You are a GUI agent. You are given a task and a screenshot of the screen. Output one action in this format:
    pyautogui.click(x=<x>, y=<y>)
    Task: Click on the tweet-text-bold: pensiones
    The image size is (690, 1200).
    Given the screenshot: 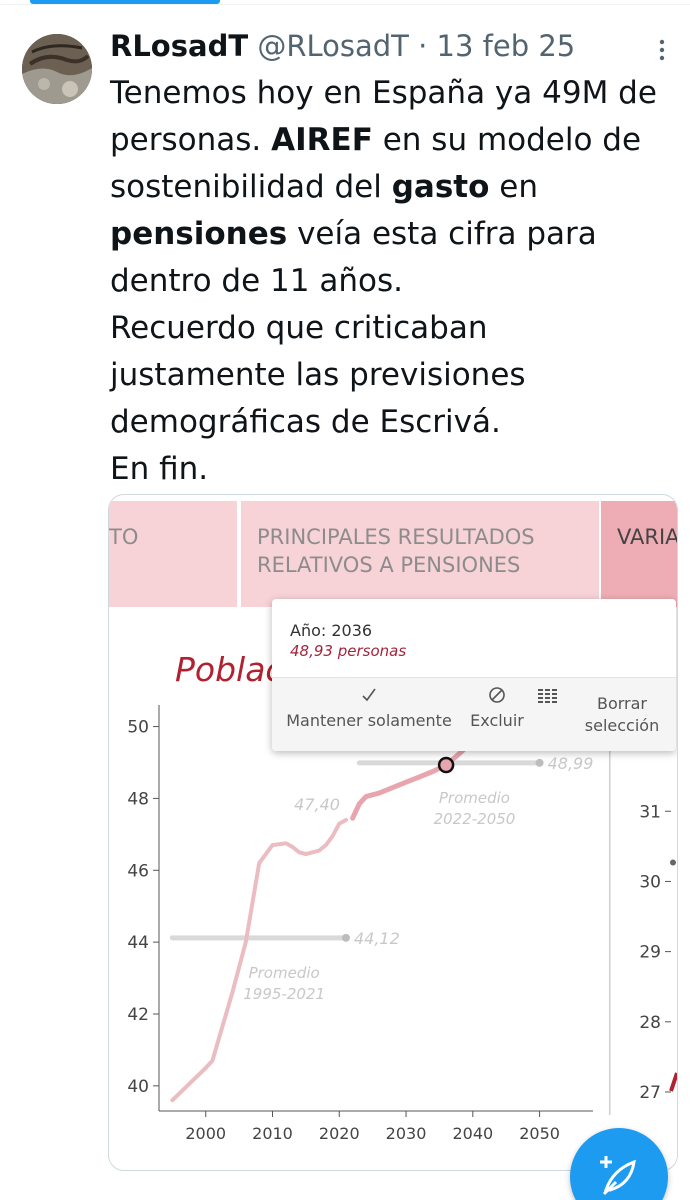 What is the action you would take?
    pyautogui.click(x=199, y=234)
    